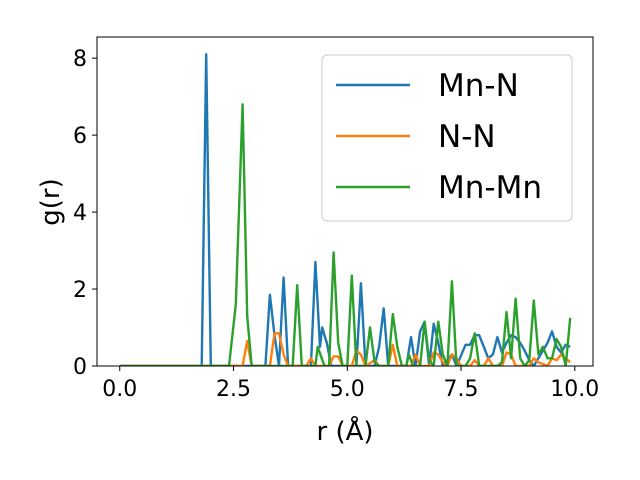  What do you see at coordinates (80, 367) in the screenshot?
I see `y-tick-label: 0` at bounding box center [80, 367].